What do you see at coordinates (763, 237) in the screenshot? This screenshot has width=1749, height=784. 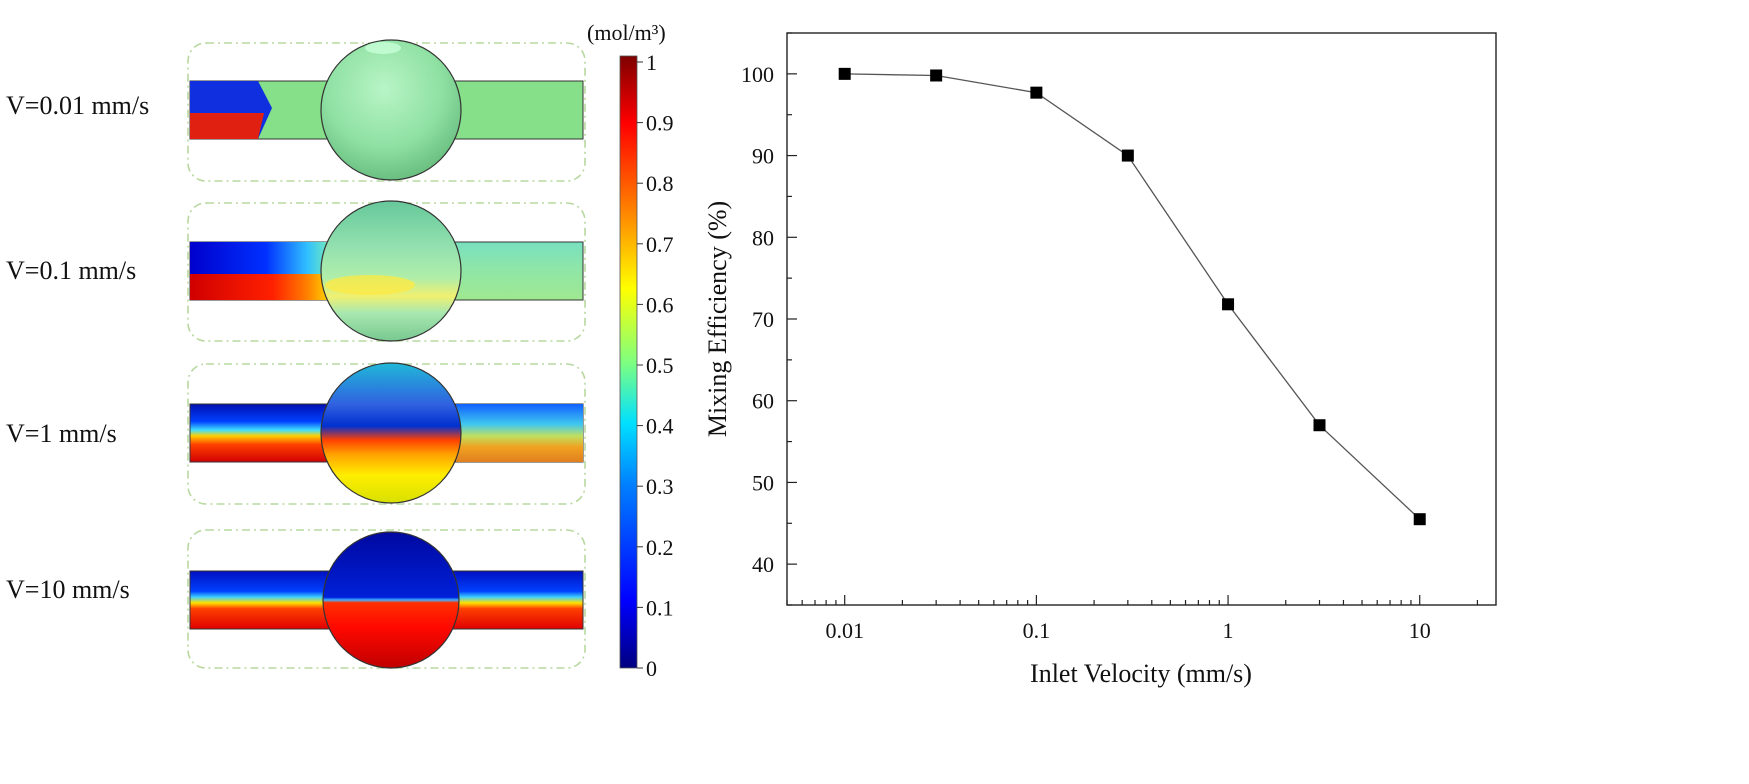 I see `y-tick-label: 80` at bounding box center [763, 237].